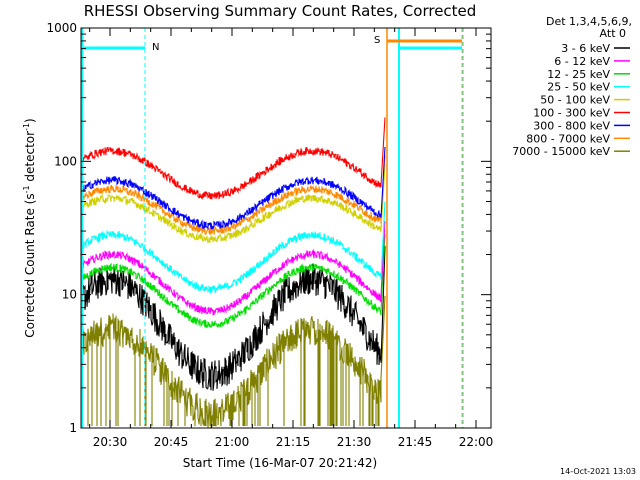 The height and width of the screenshot is (480, 640). I want to click on y-tick-label: 1, so click(73, 428).